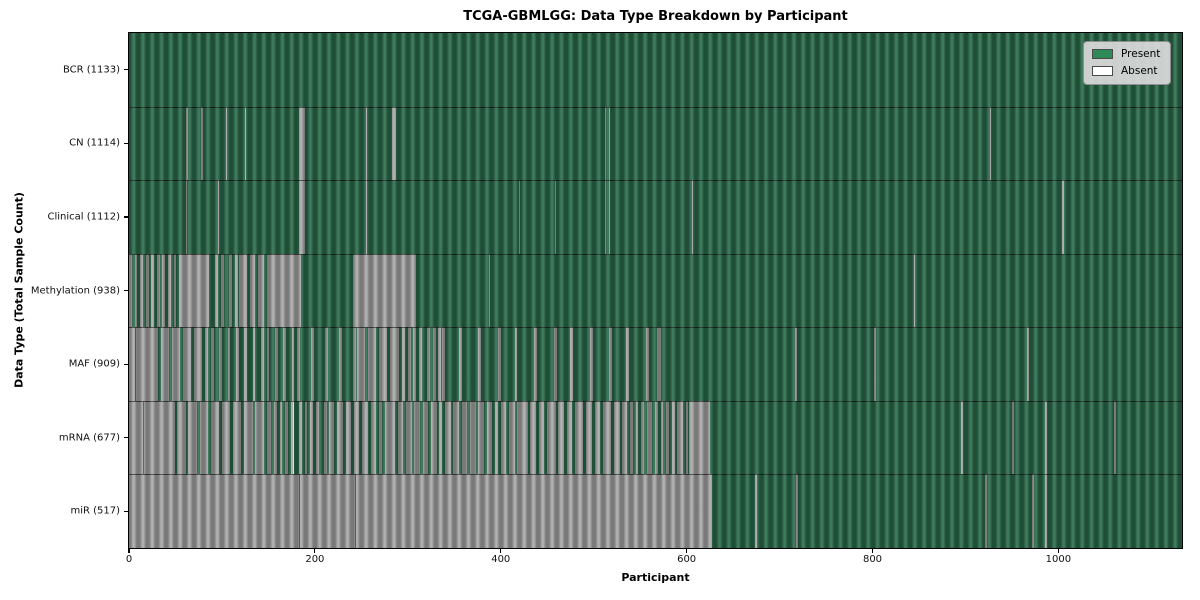  Describe the element at coordinates (129, 559) in the screenshot. I see `x-tick-label: 0` at that location.